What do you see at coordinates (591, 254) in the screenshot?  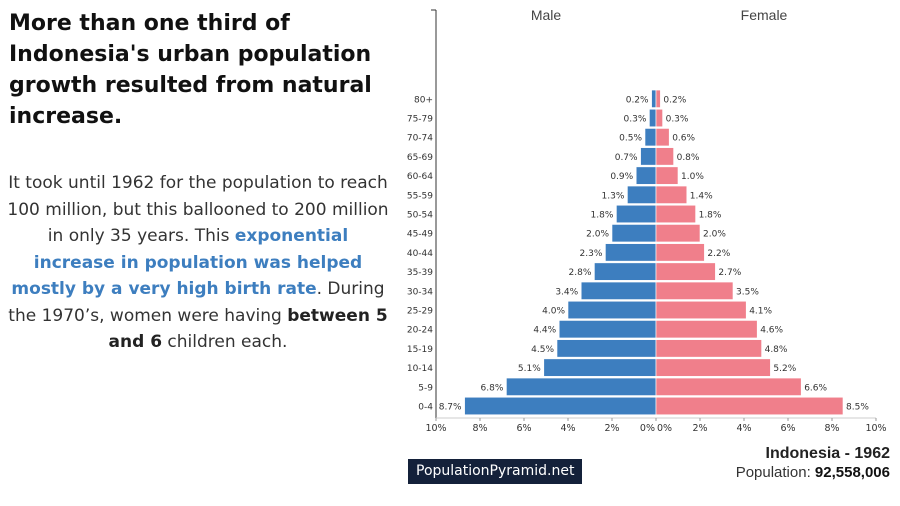 I see `male-value-label-40-44: 2.3%` at bounding box center [591, 254].